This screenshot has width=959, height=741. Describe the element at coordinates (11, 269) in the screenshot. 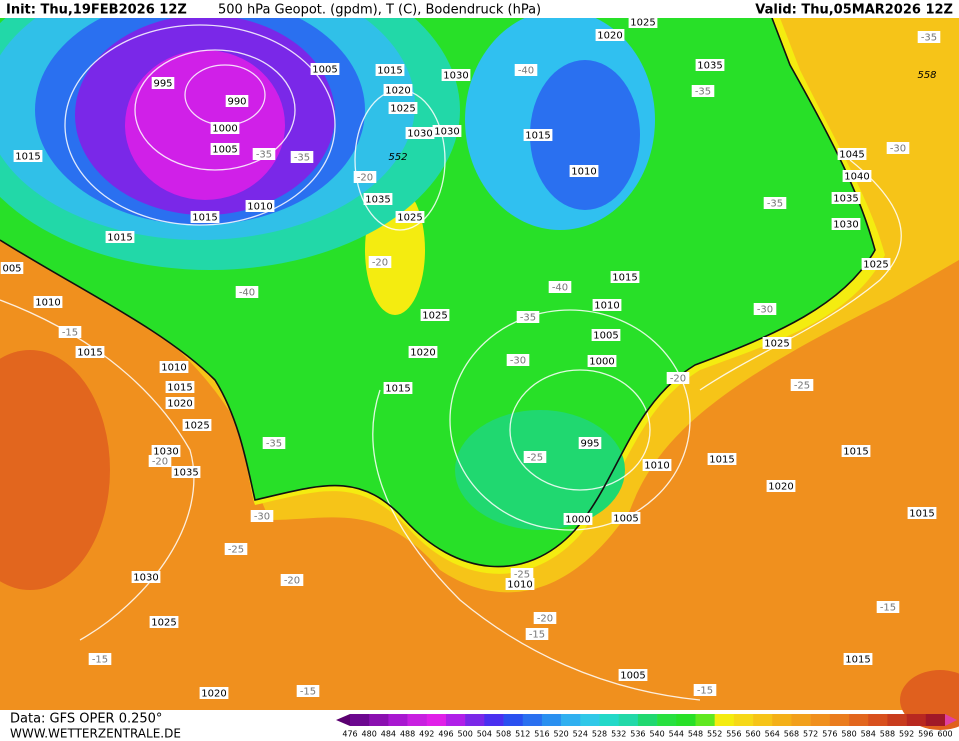

I see `pressure-label: 005` at that location.